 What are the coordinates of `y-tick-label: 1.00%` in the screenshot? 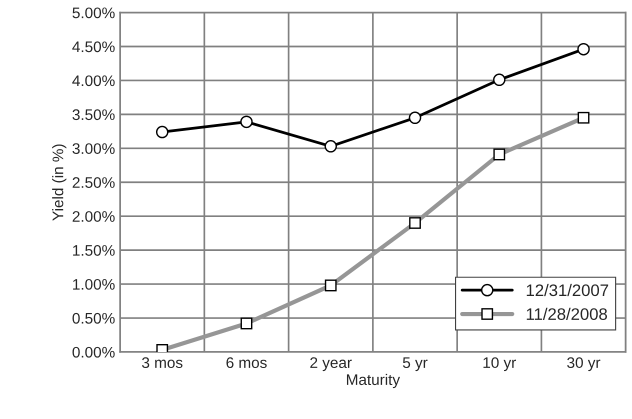 It's located at (94, 284).